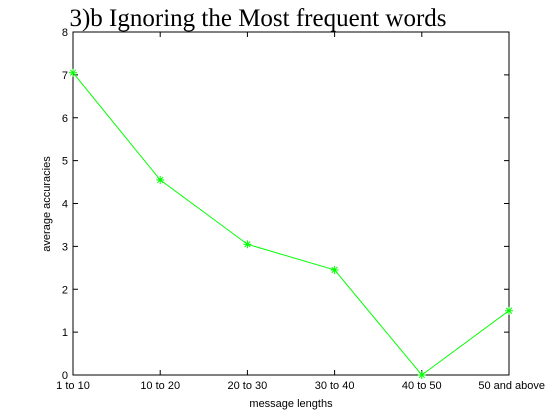 The image size is (560, 420). I want to click on y-tick-label: 3, so click(65, 247).